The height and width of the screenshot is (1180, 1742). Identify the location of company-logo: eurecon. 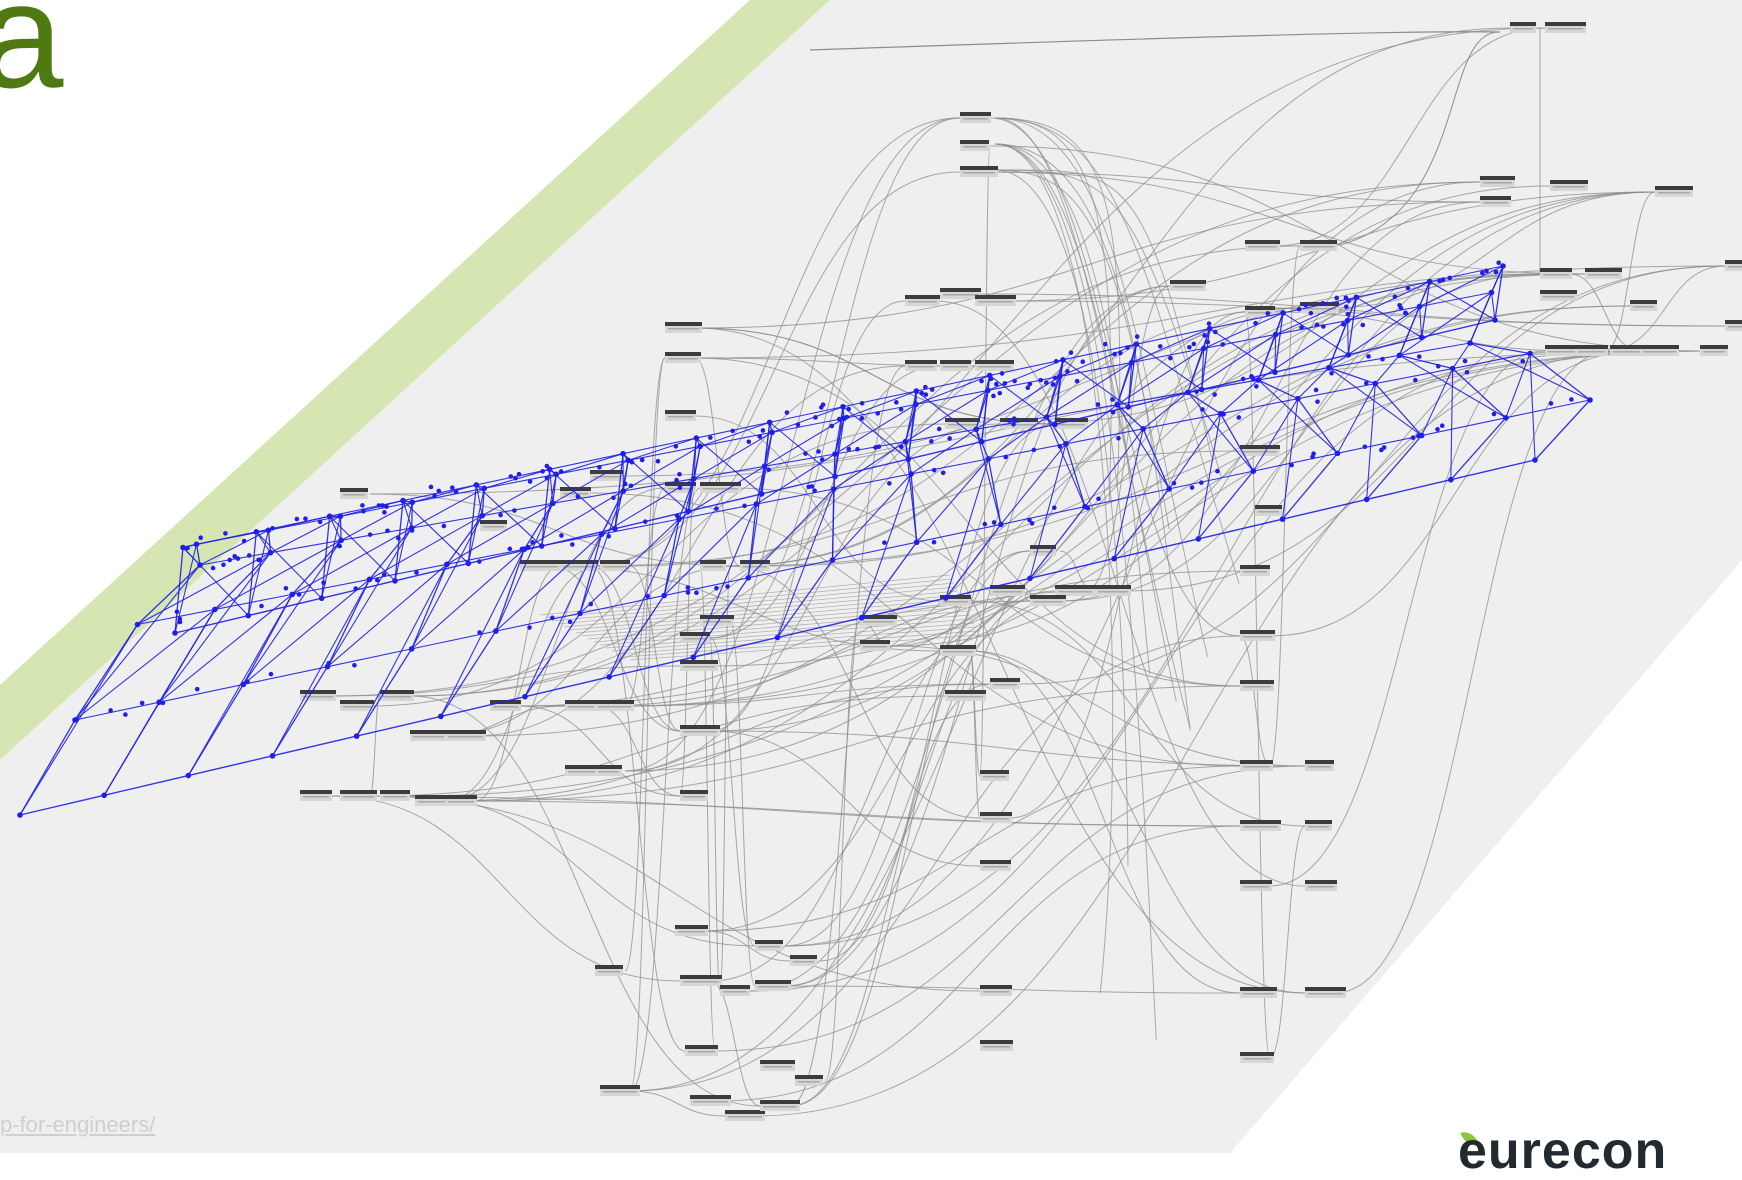
(1562, 1151).